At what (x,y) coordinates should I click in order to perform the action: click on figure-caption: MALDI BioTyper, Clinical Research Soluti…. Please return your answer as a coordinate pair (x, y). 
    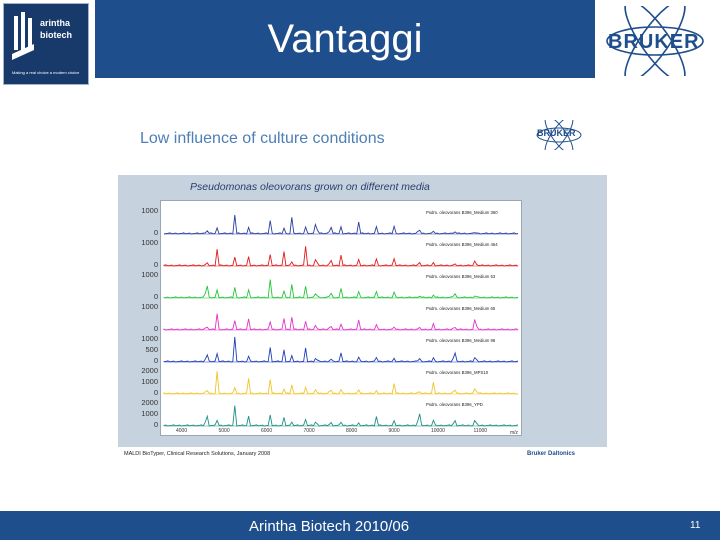
    Looking at the image, I should click on (197, 454).